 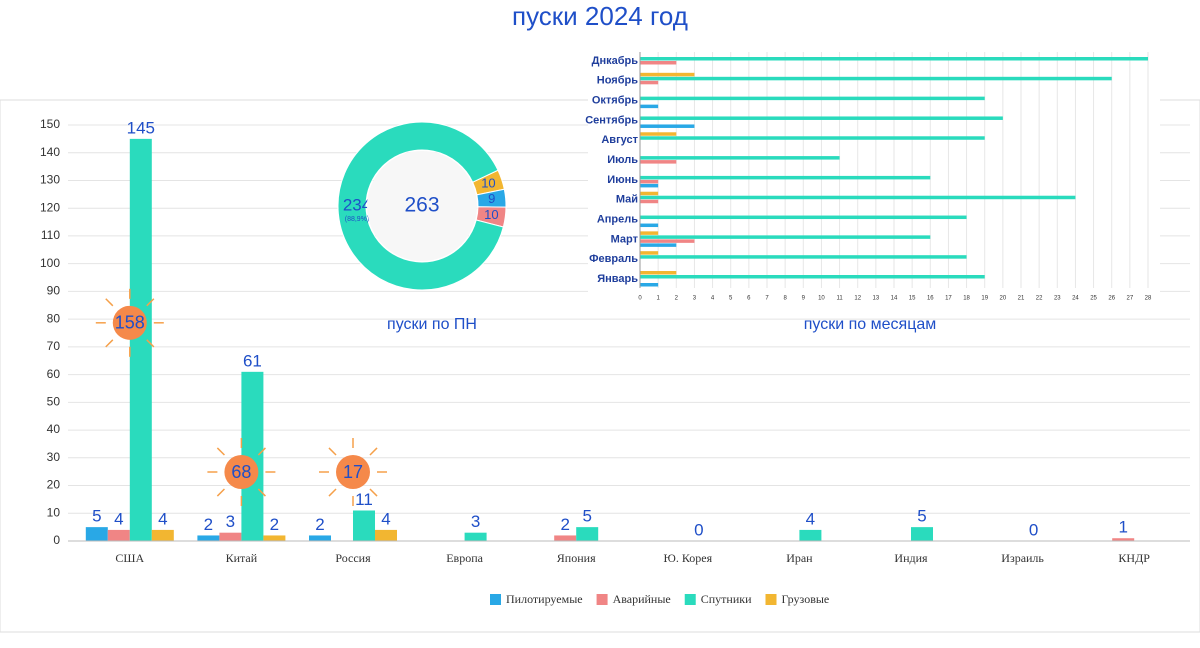 What do you see at coordinates (911, 558) in the screenshot?
I see `x-tick-label: Индия` at bounding box center [911, 558].